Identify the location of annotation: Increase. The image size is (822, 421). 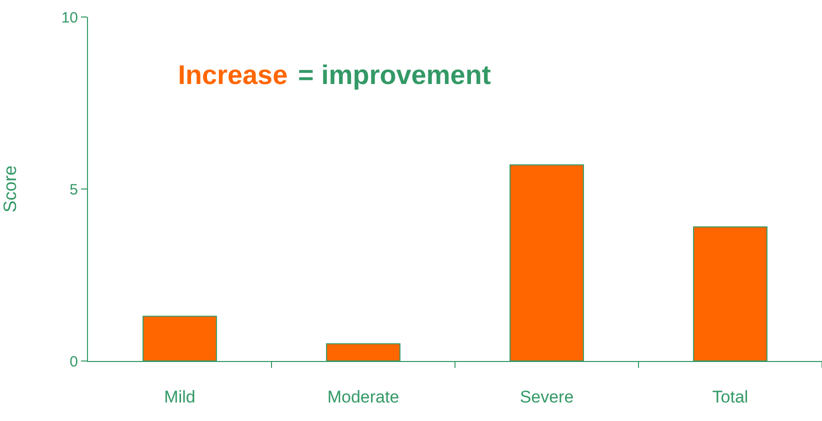
(233, 75).